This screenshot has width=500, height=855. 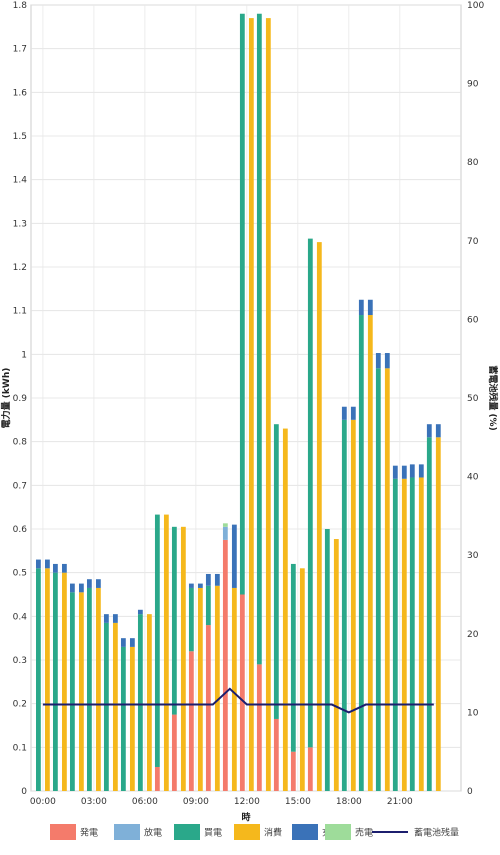 I want to click on legend-label: 売電, so click(x=364, y=833).